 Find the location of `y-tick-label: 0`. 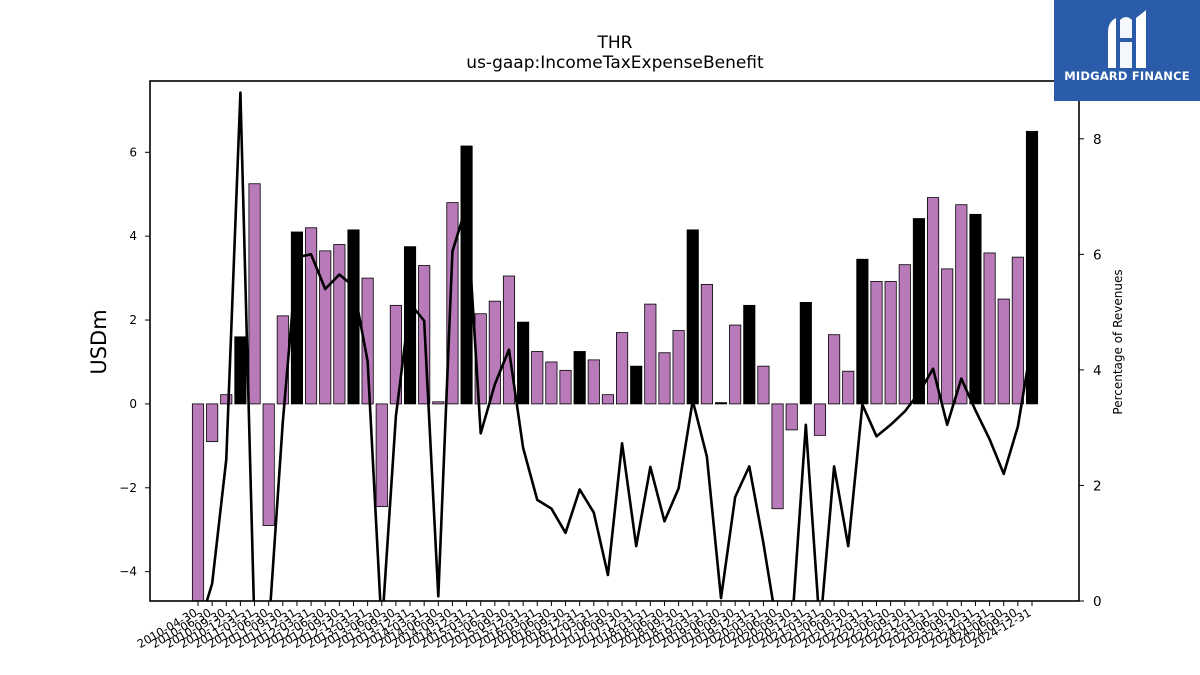

y-tick-label: 0 is located at coordinates (133, 404).